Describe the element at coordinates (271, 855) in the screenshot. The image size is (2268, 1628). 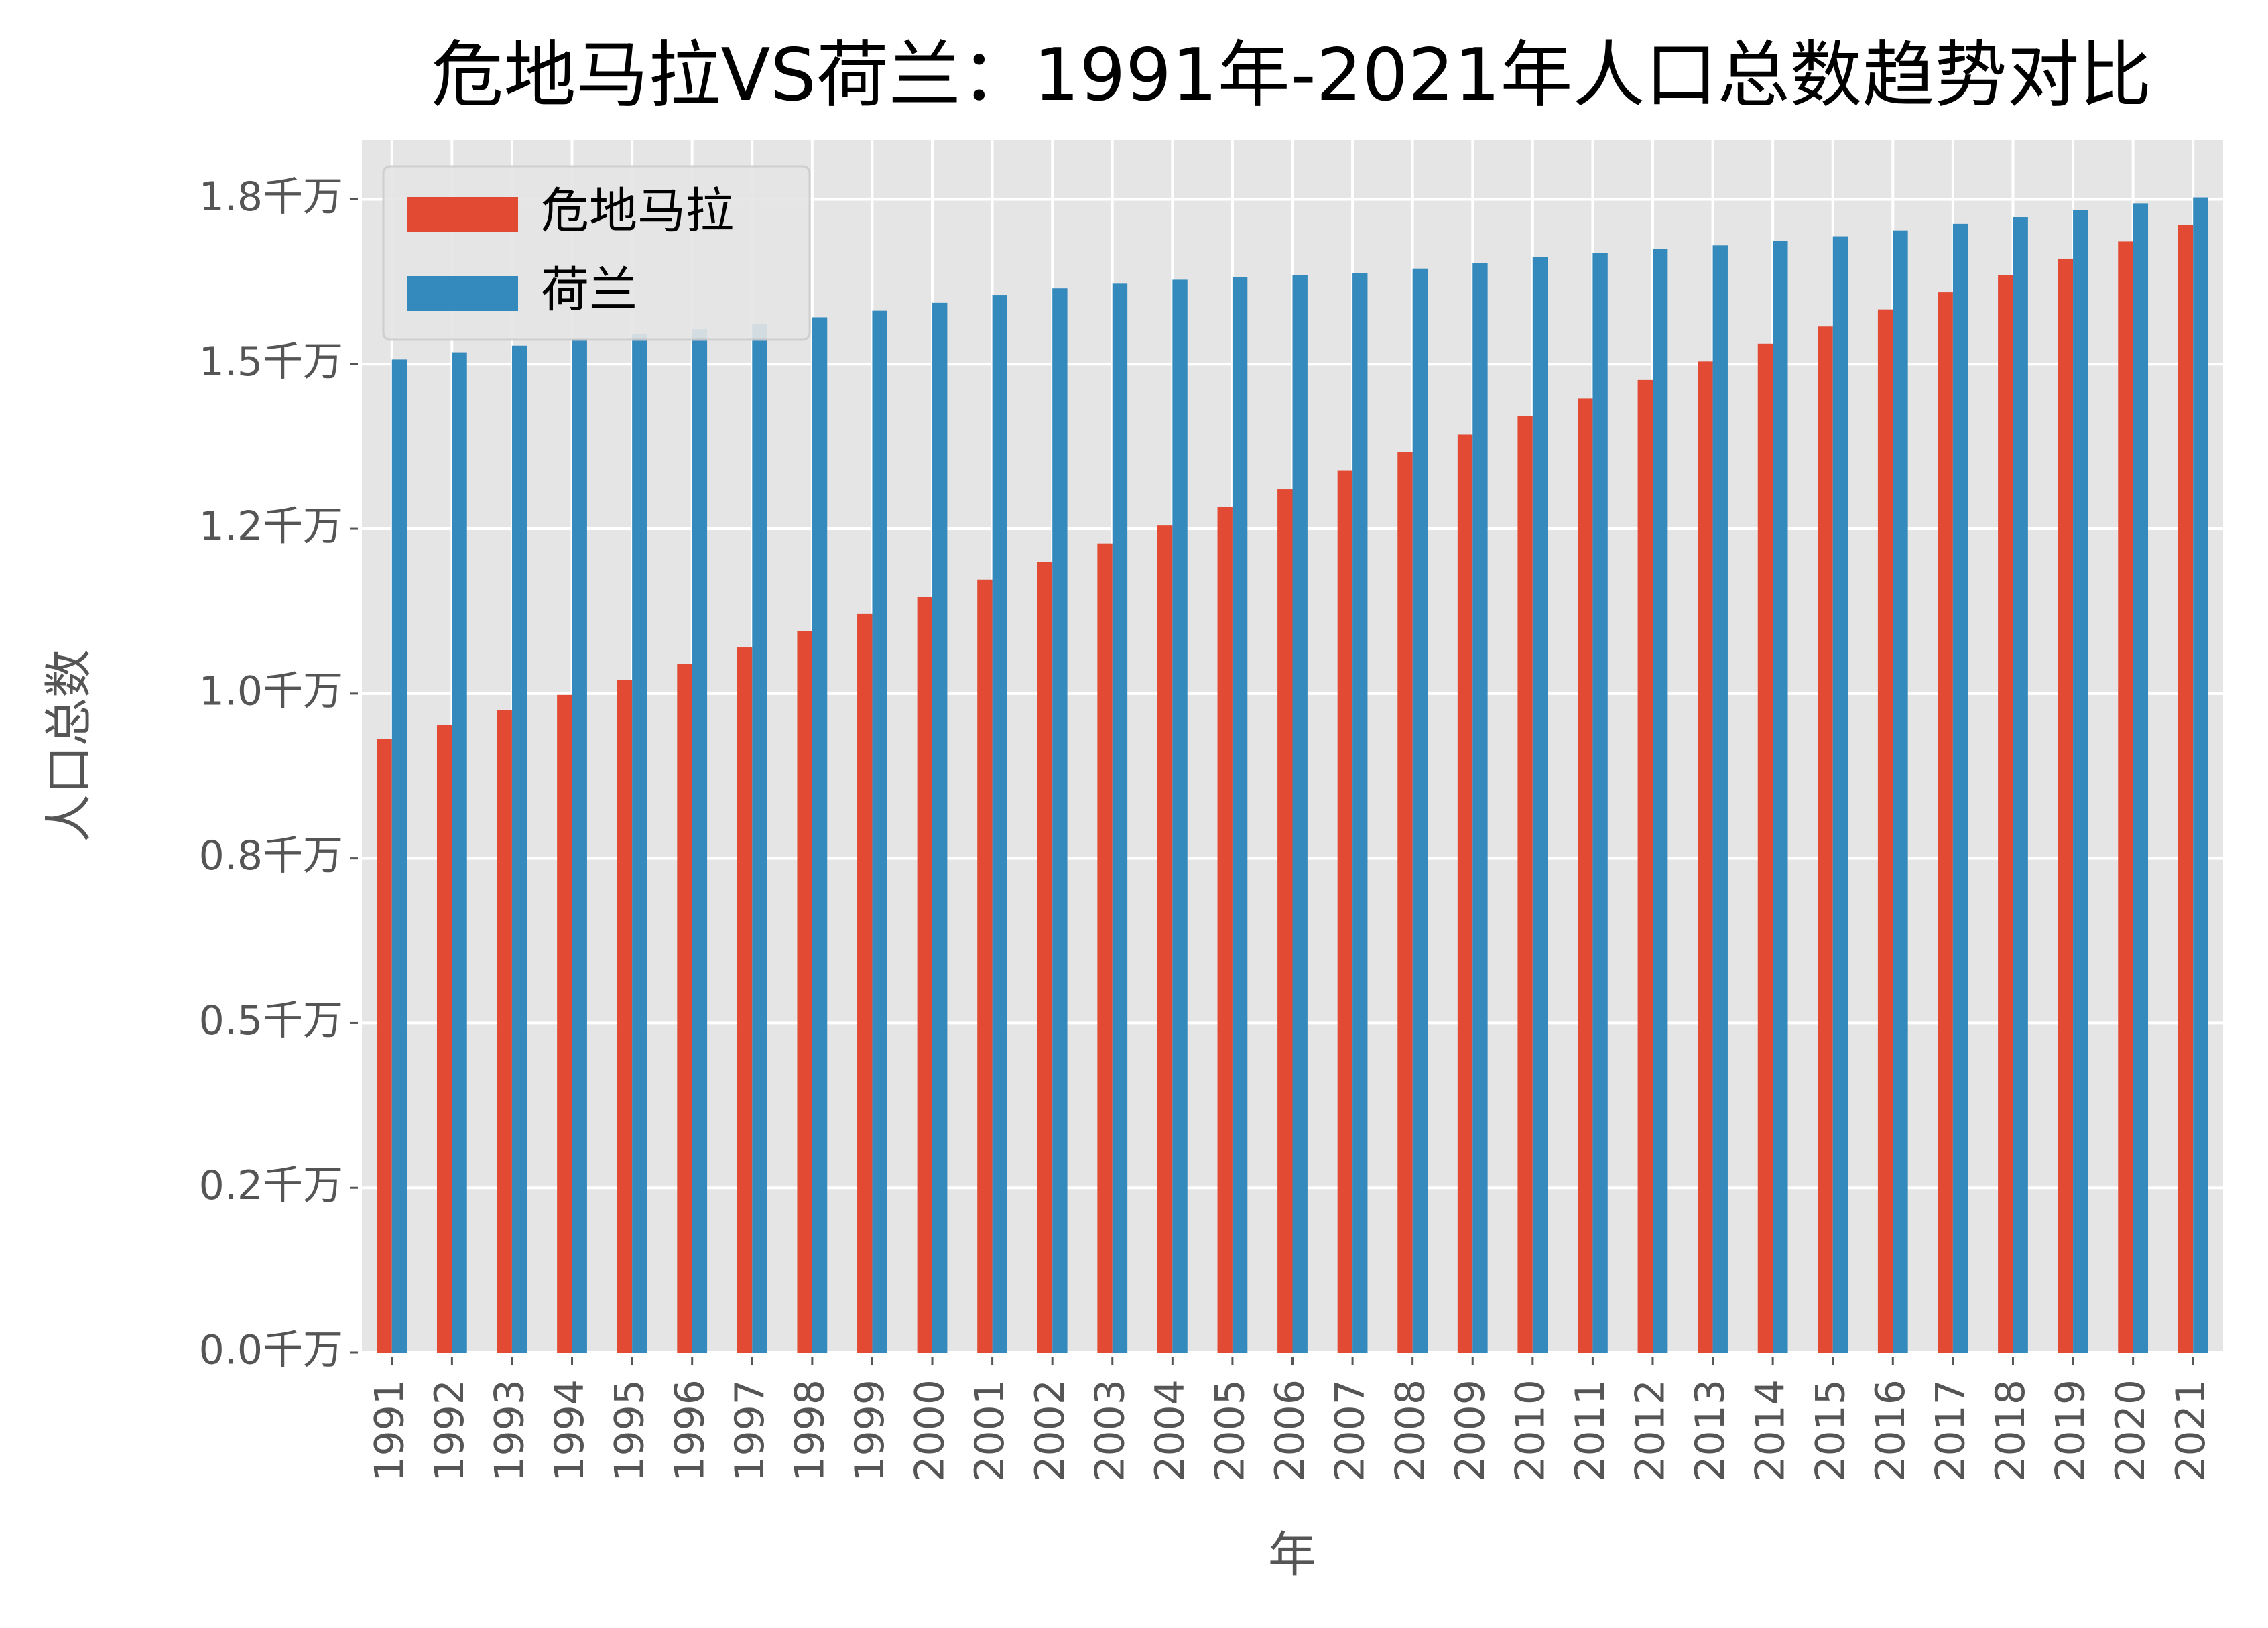
I see `y-tick-label: 0.8千万` at that location.